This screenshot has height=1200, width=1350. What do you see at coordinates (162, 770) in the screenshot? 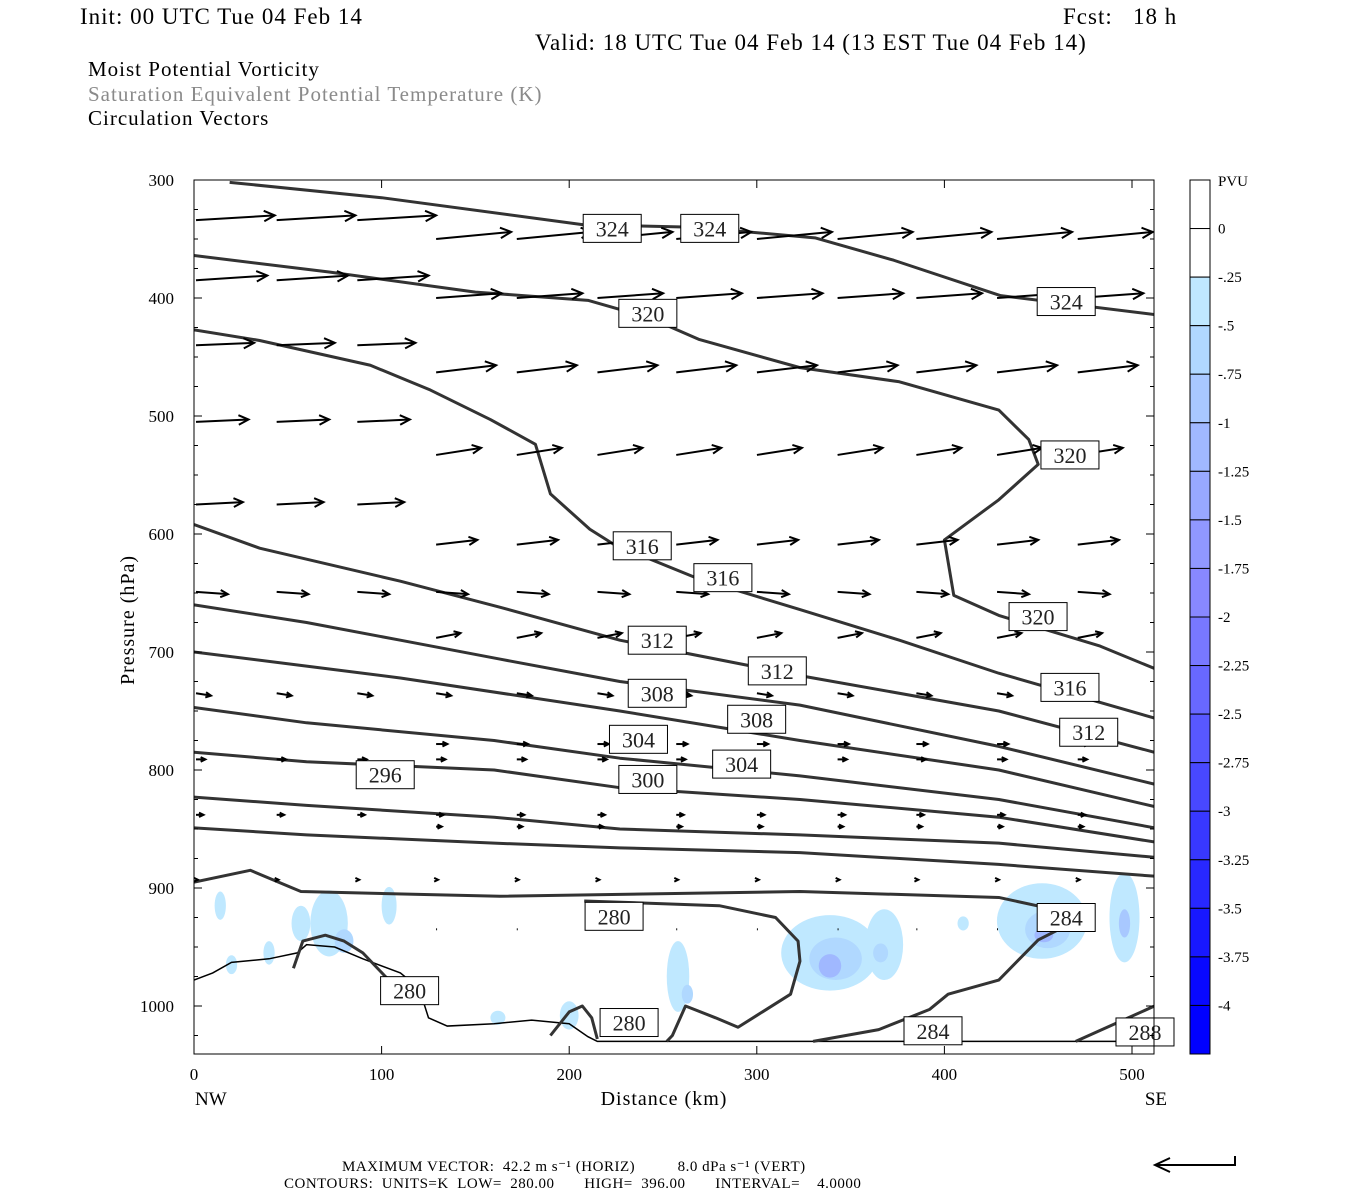
I see `y-tick-label: 800` at bounding box center [162, 770].